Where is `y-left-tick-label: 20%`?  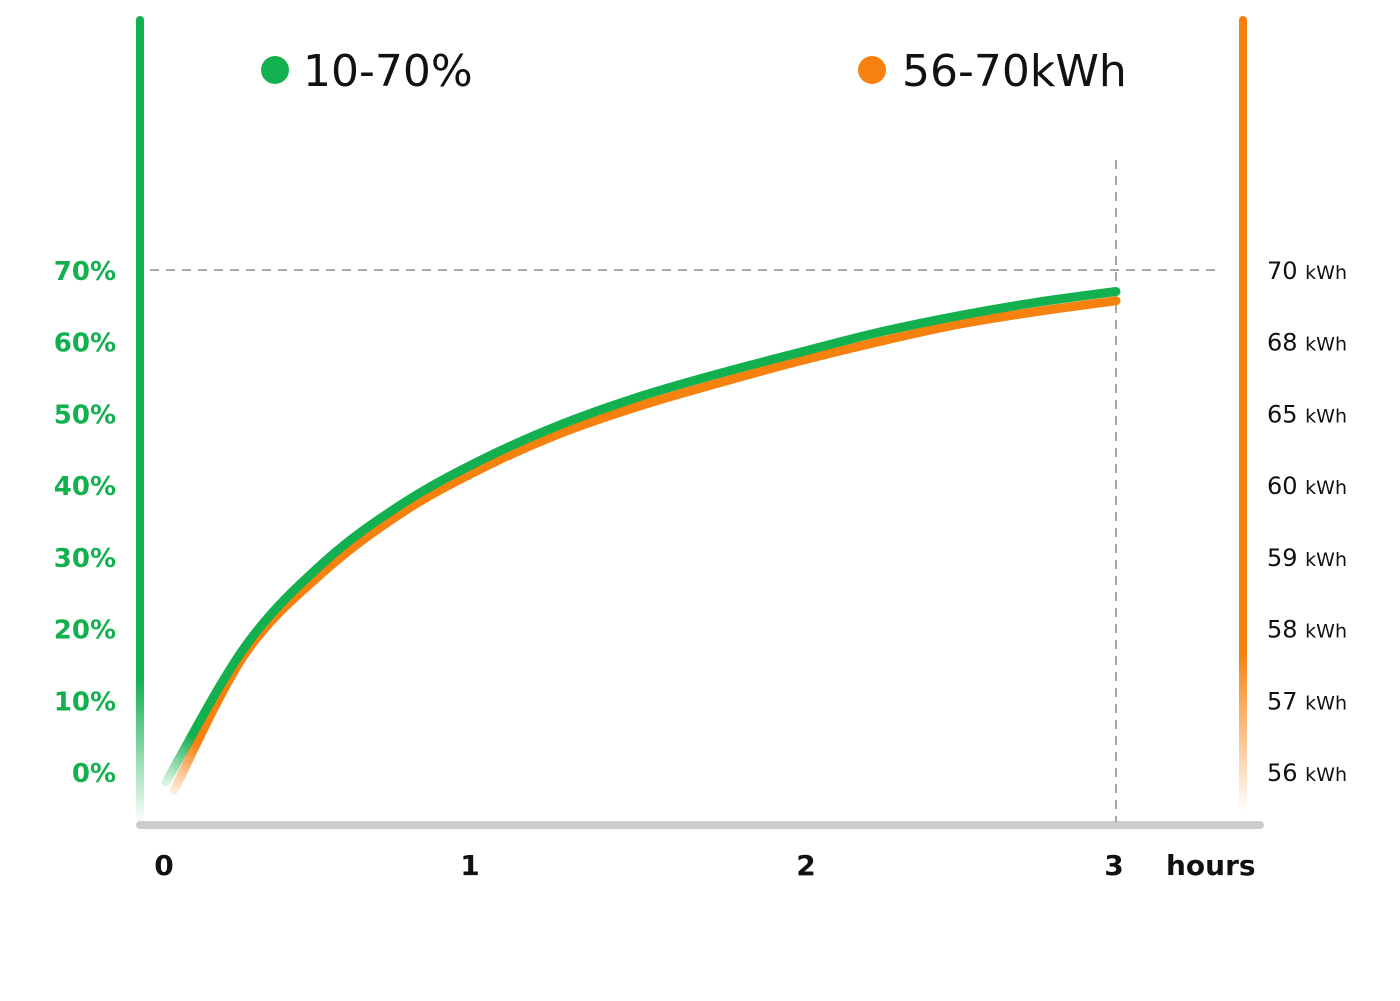
y-left-tick-label: 20% is located at coordinates (85, 631).